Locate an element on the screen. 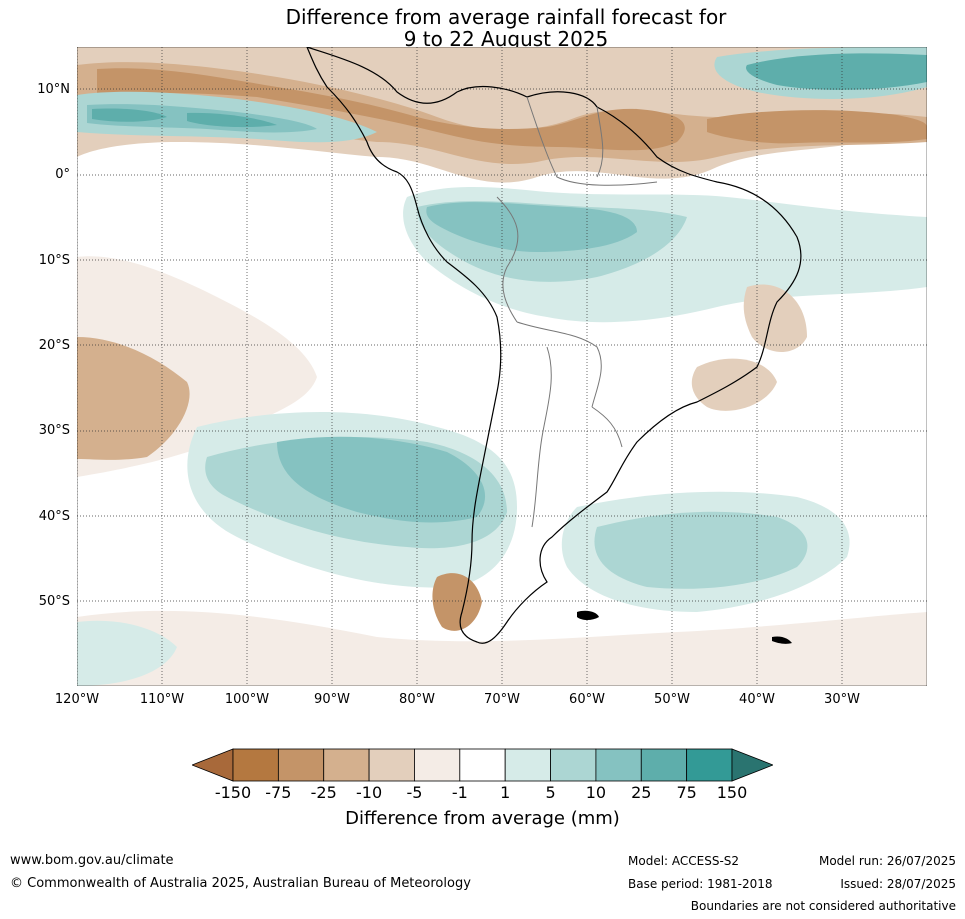 This screenshot has height=919, width=965. lat-label-10n: 10°N is located at coordinates (53, 89).